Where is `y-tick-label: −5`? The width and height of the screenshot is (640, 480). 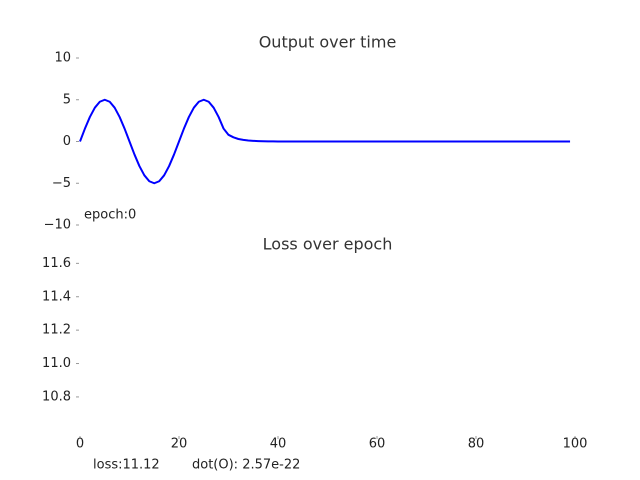 y-tick-label: −5 is located at coordinates (61, 183).